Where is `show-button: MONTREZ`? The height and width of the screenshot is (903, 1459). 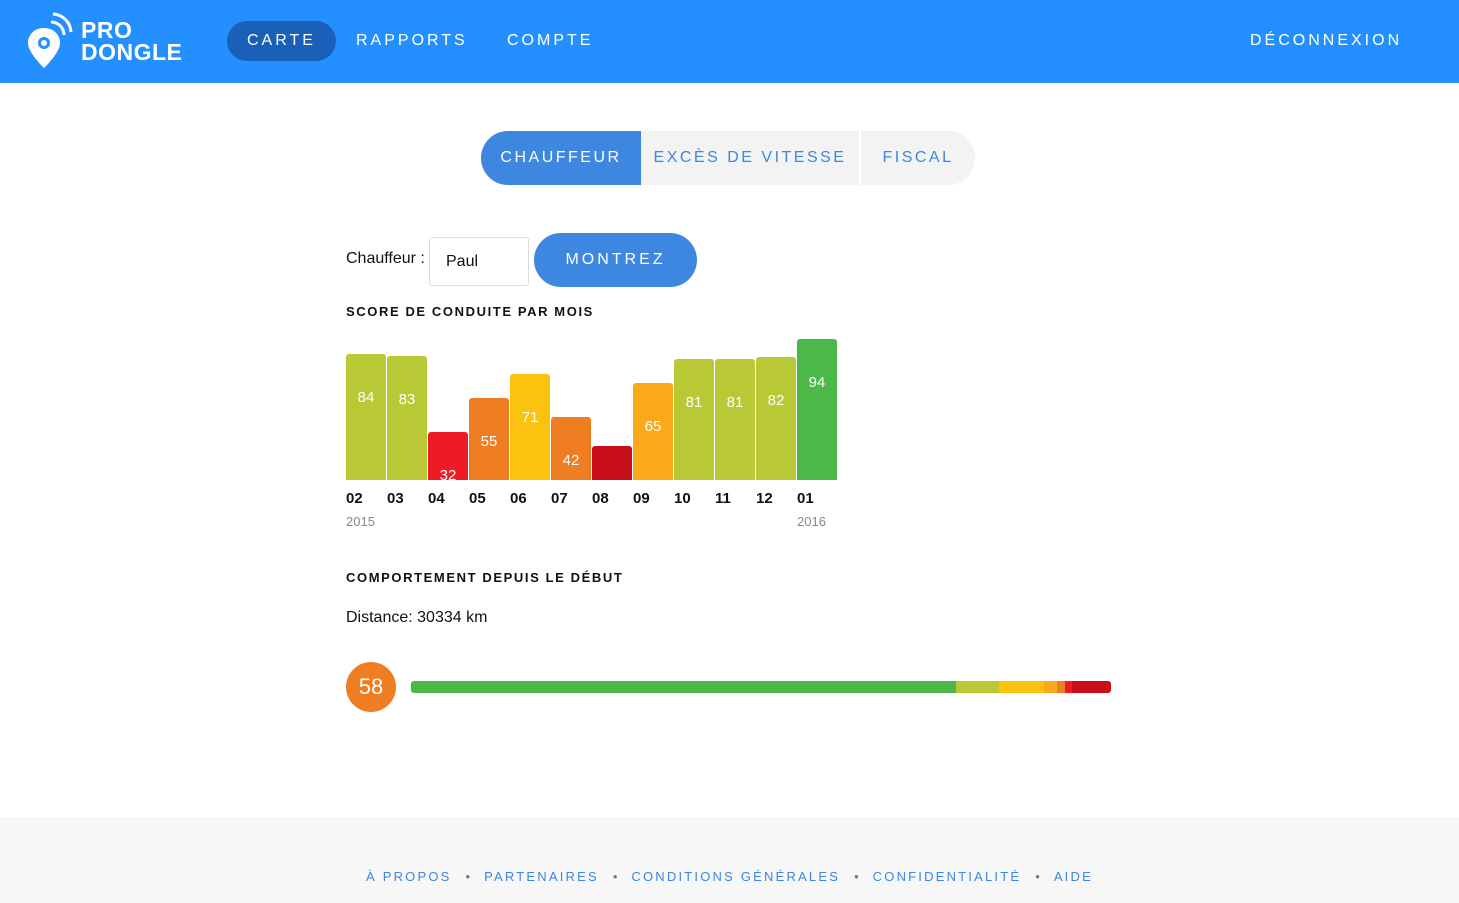
show-button: MONTREZ is located at coordinates (615, 260).